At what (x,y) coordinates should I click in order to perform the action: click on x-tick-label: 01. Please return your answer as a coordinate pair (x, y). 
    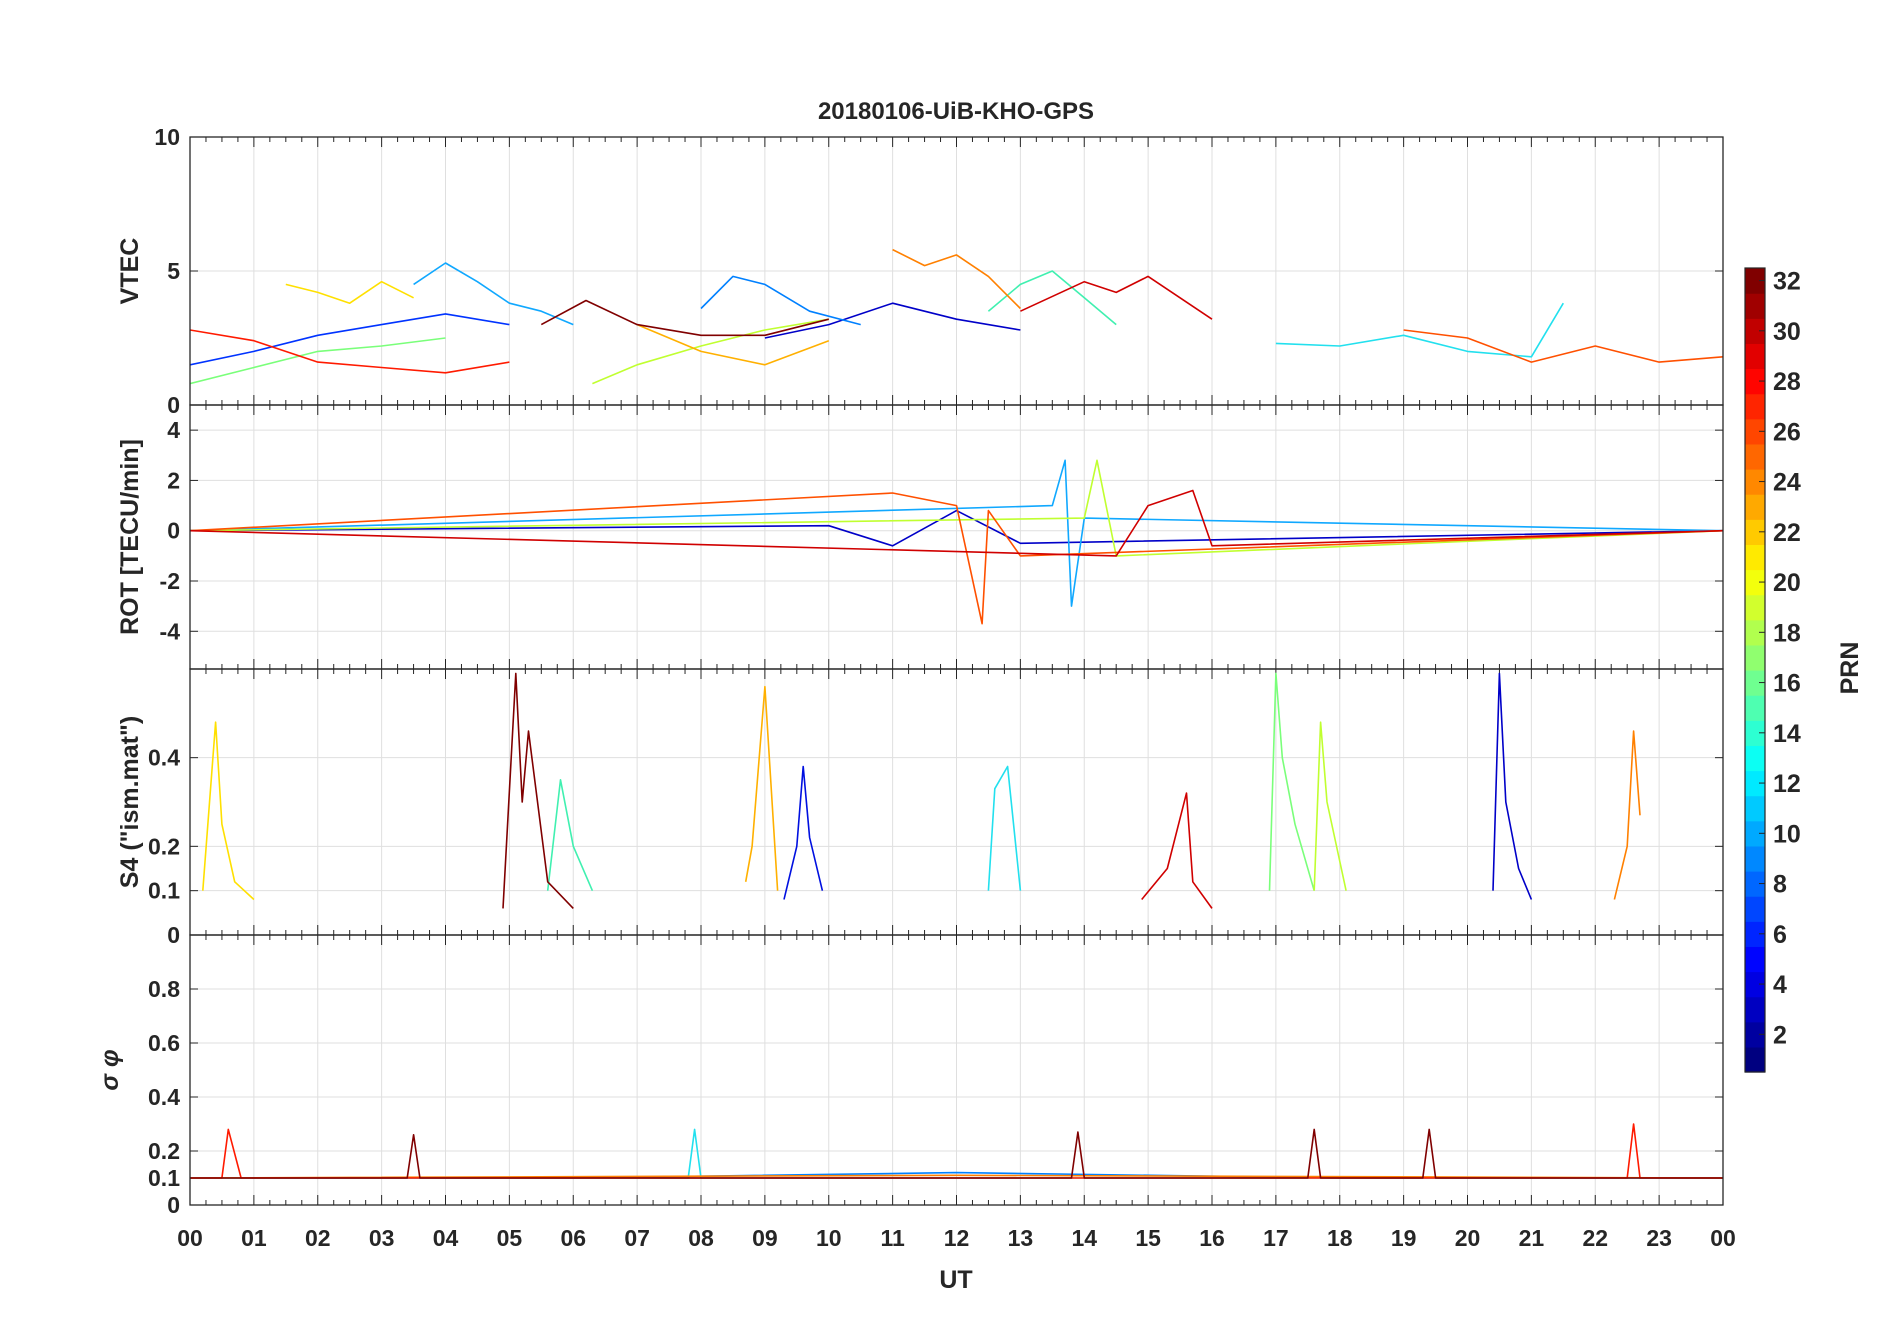
    Looking at the image, I should click on (254, 1238).